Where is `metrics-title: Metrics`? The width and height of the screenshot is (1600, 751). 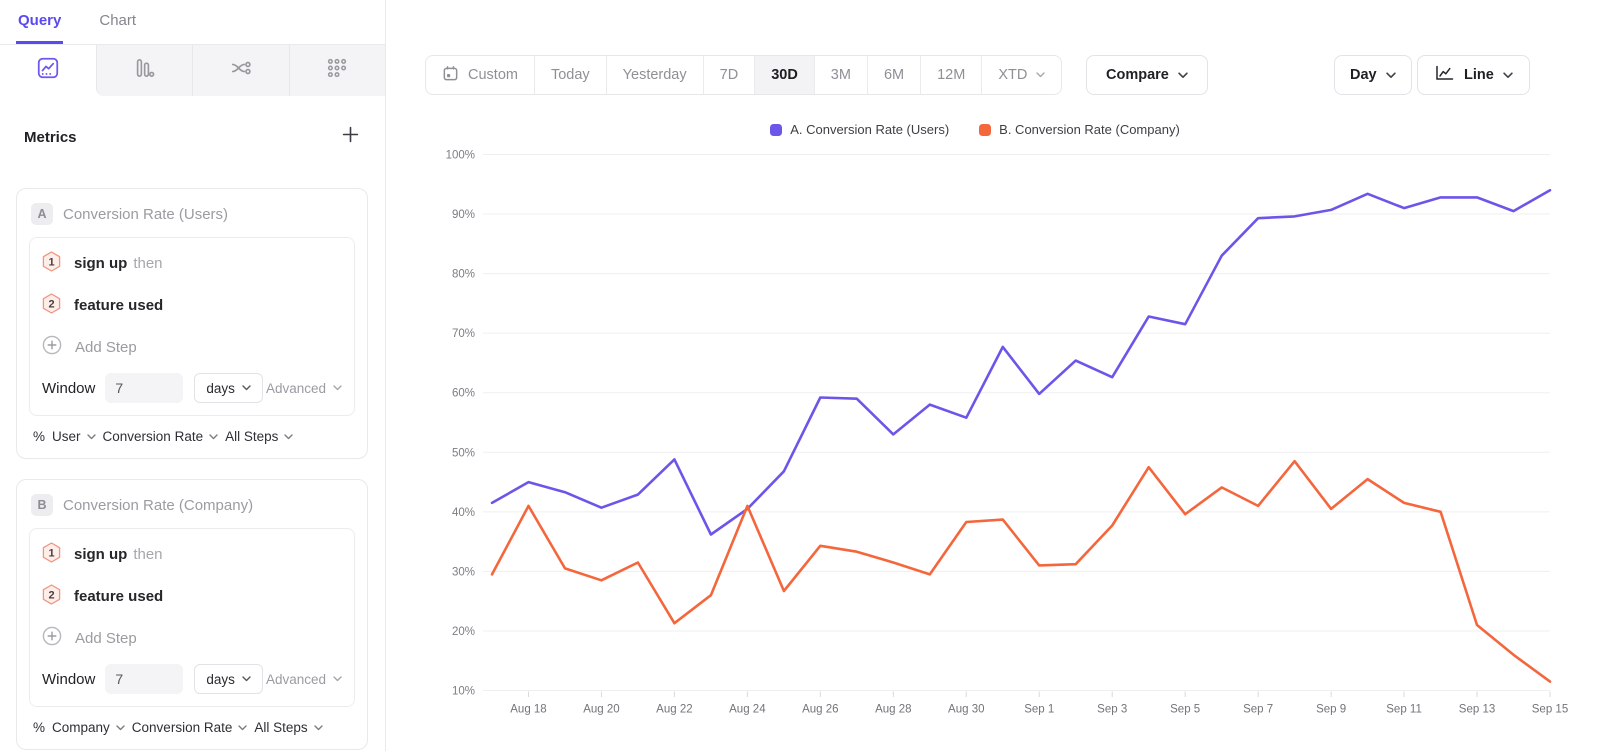 metrics-title: Metrics is located at coordinates (50, 137).